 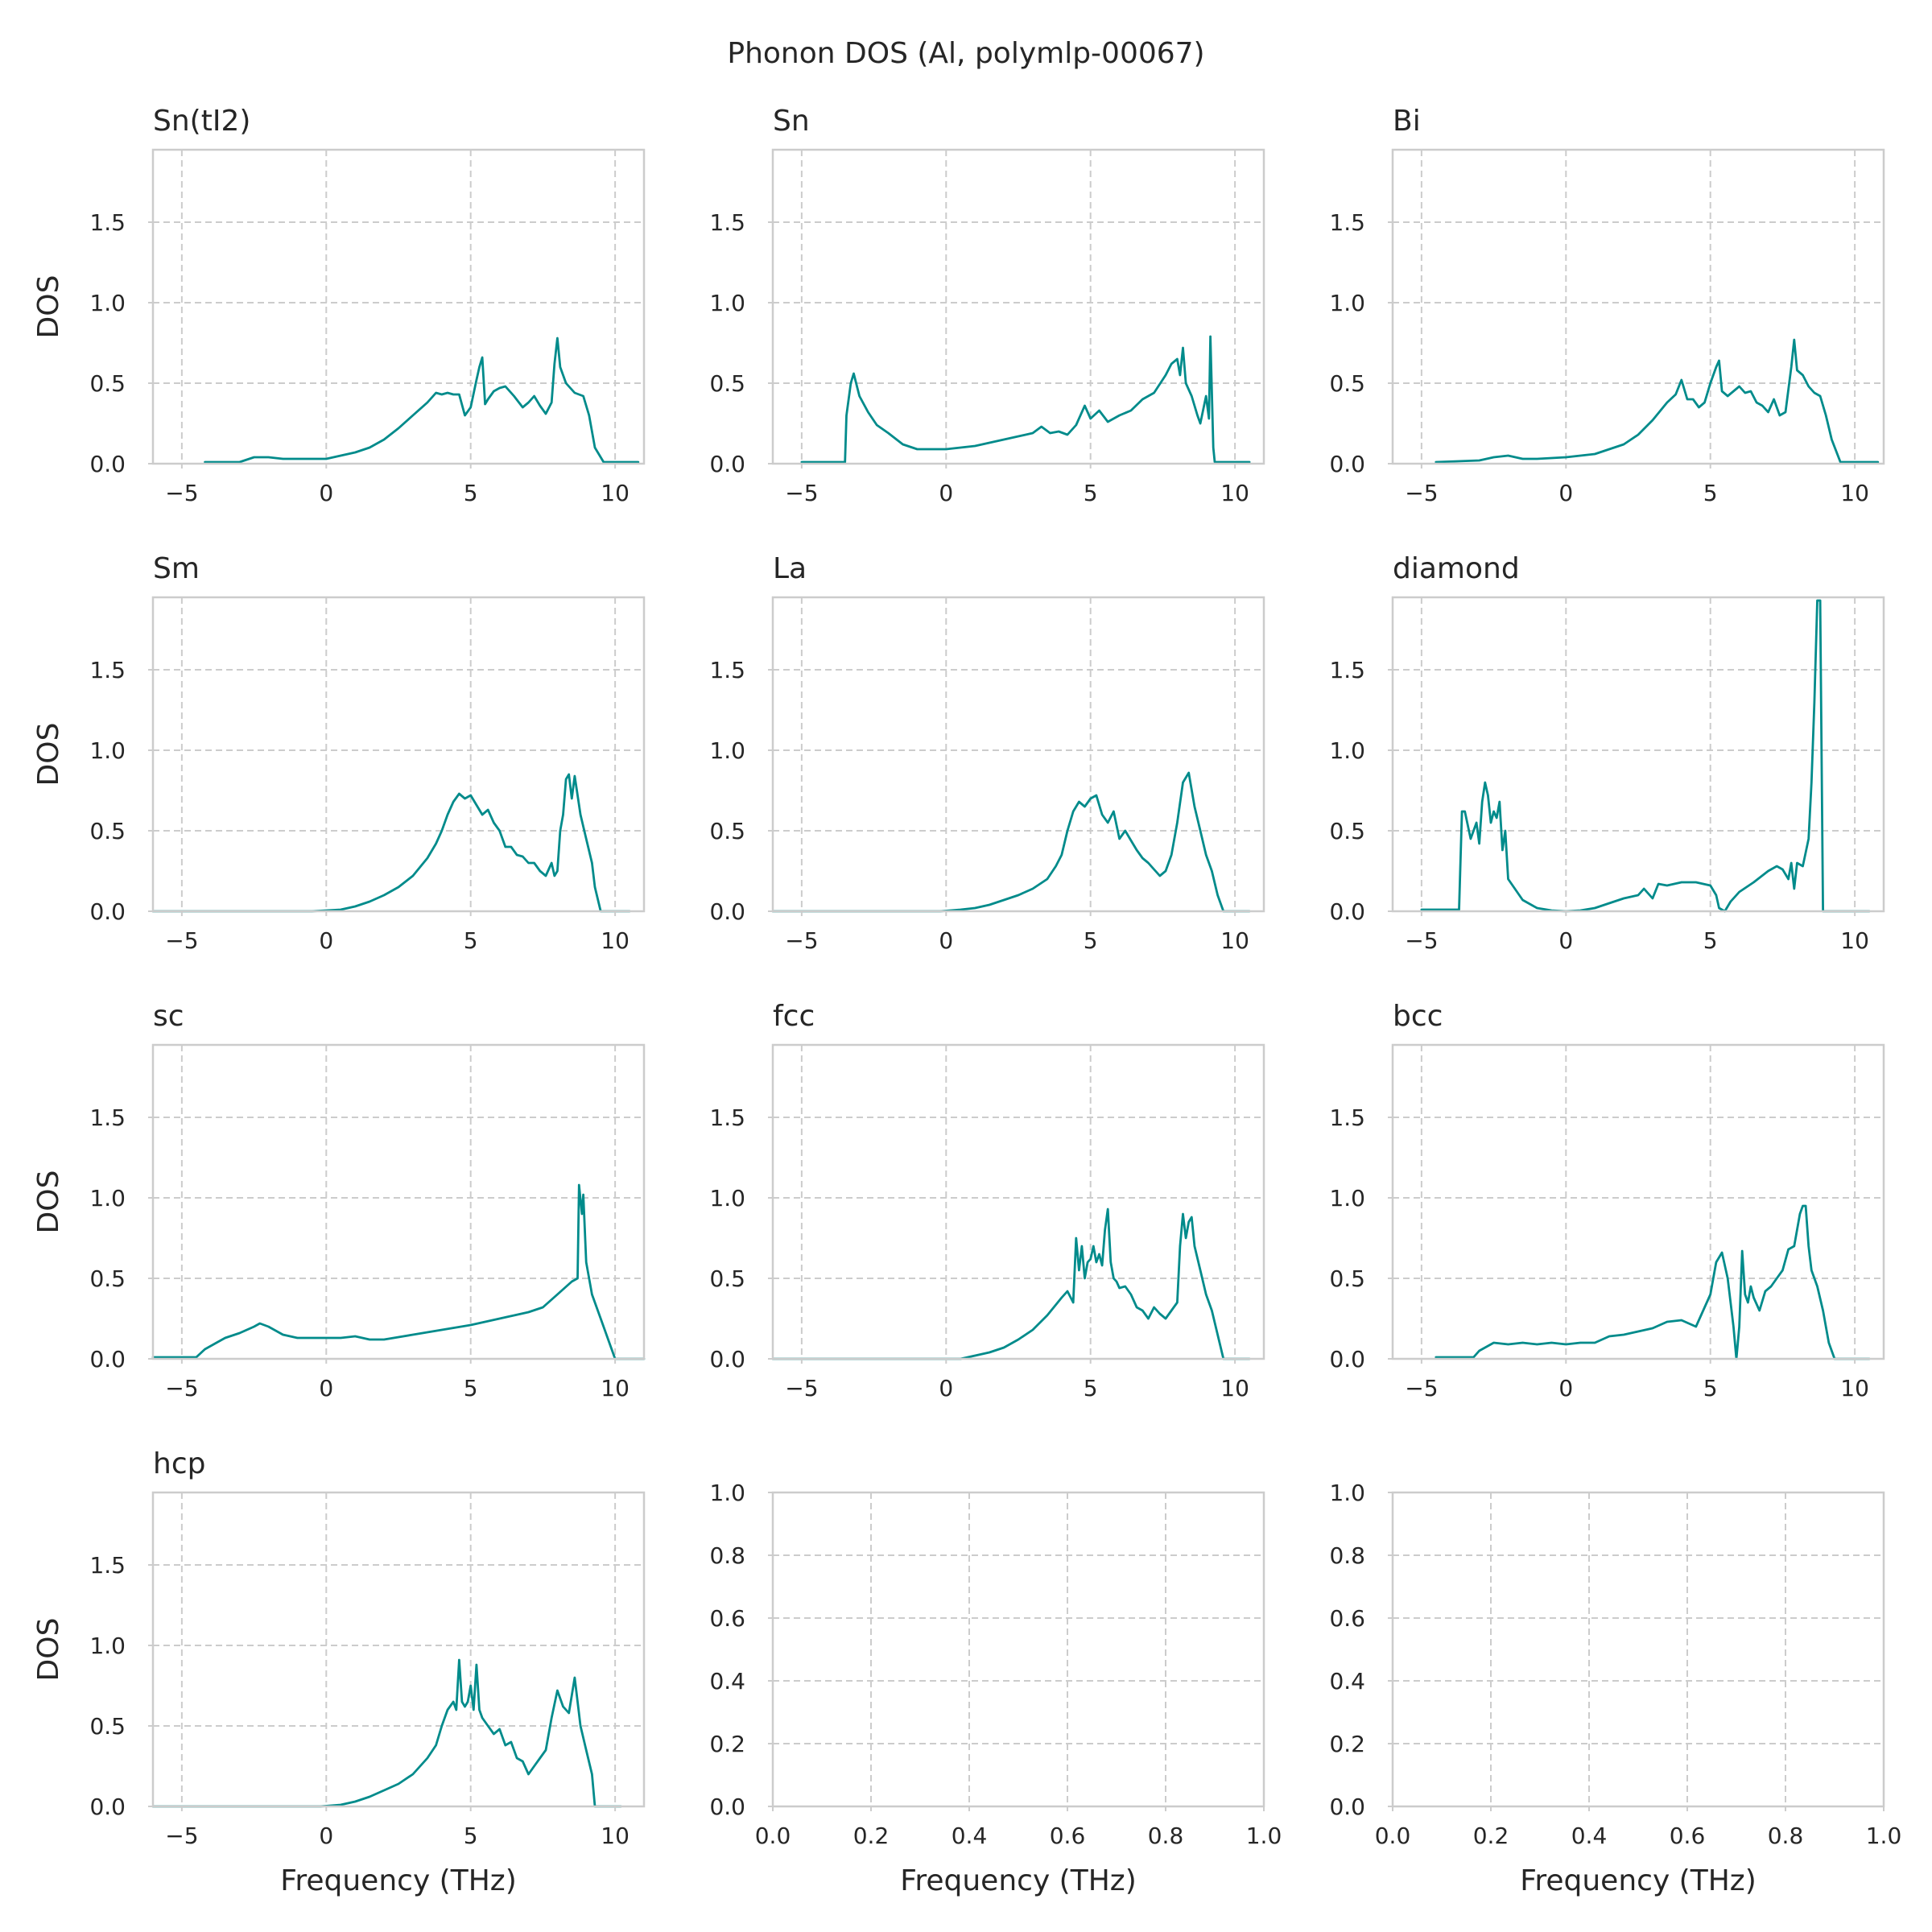 What do you see at coordinates (727, 1682) in the screenshot?
I see `y-tick-label: 0.4` at bounding box center [727, 1682].